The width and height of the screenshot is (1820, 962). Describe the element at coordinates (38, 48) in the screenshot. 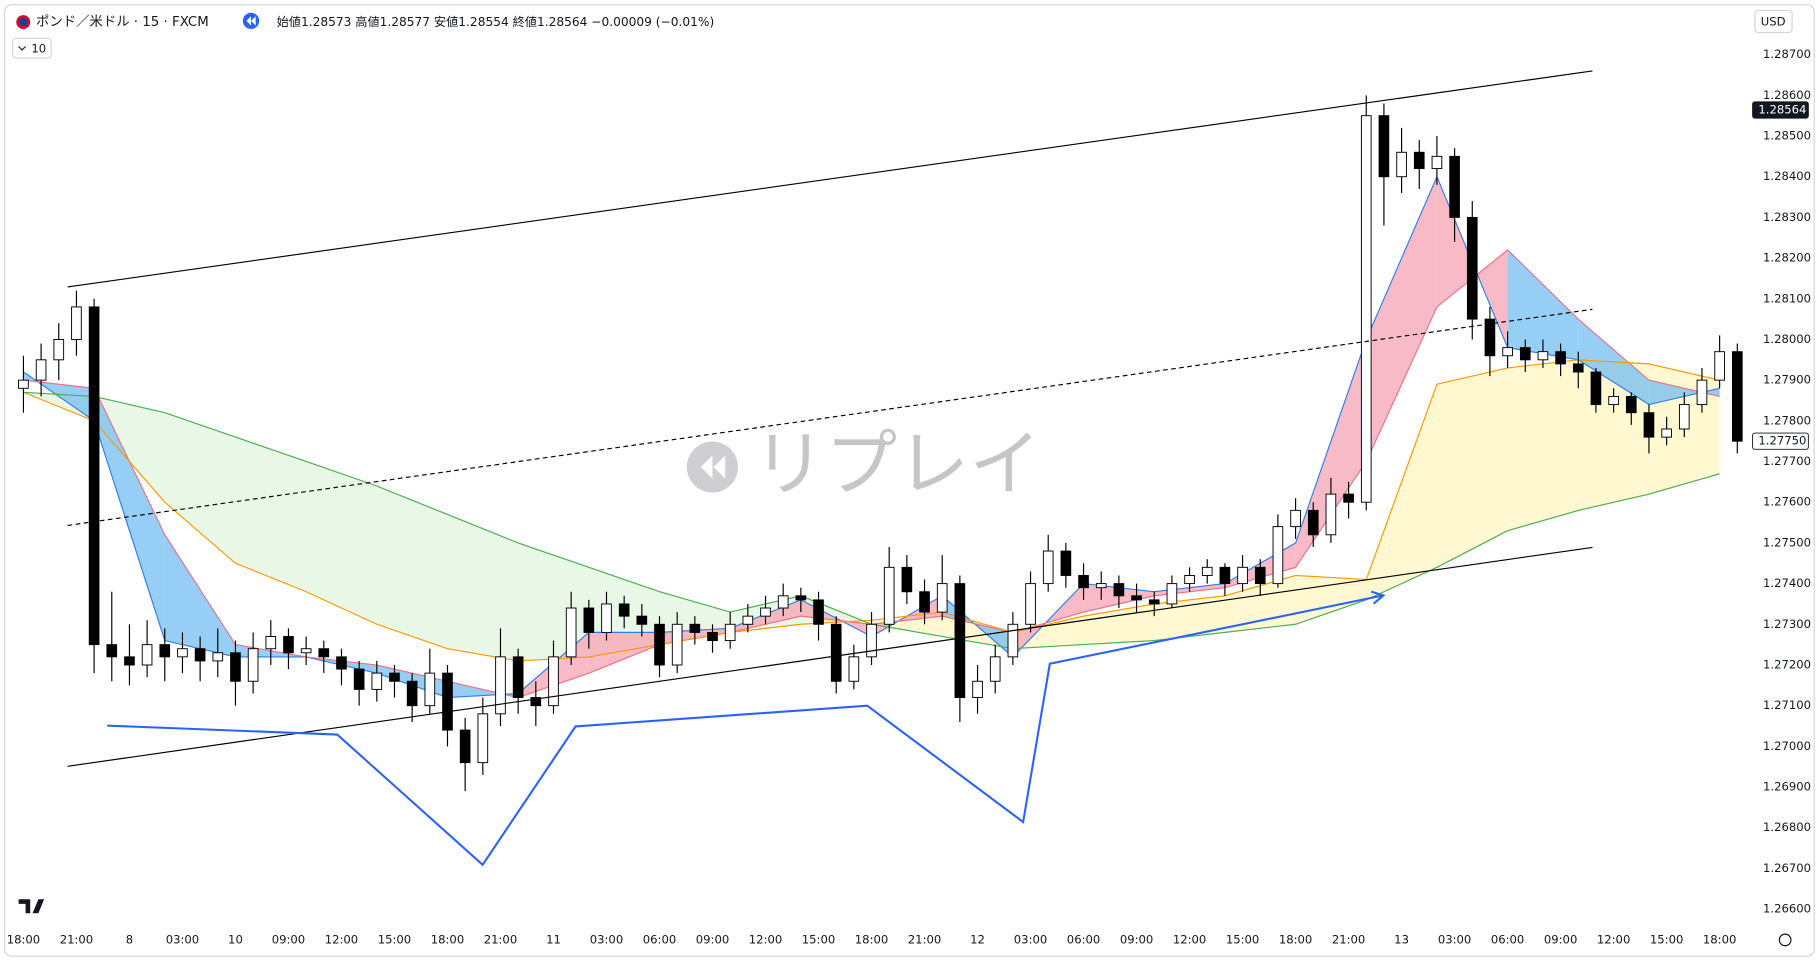

I see `indicator-count: 10` at that location.